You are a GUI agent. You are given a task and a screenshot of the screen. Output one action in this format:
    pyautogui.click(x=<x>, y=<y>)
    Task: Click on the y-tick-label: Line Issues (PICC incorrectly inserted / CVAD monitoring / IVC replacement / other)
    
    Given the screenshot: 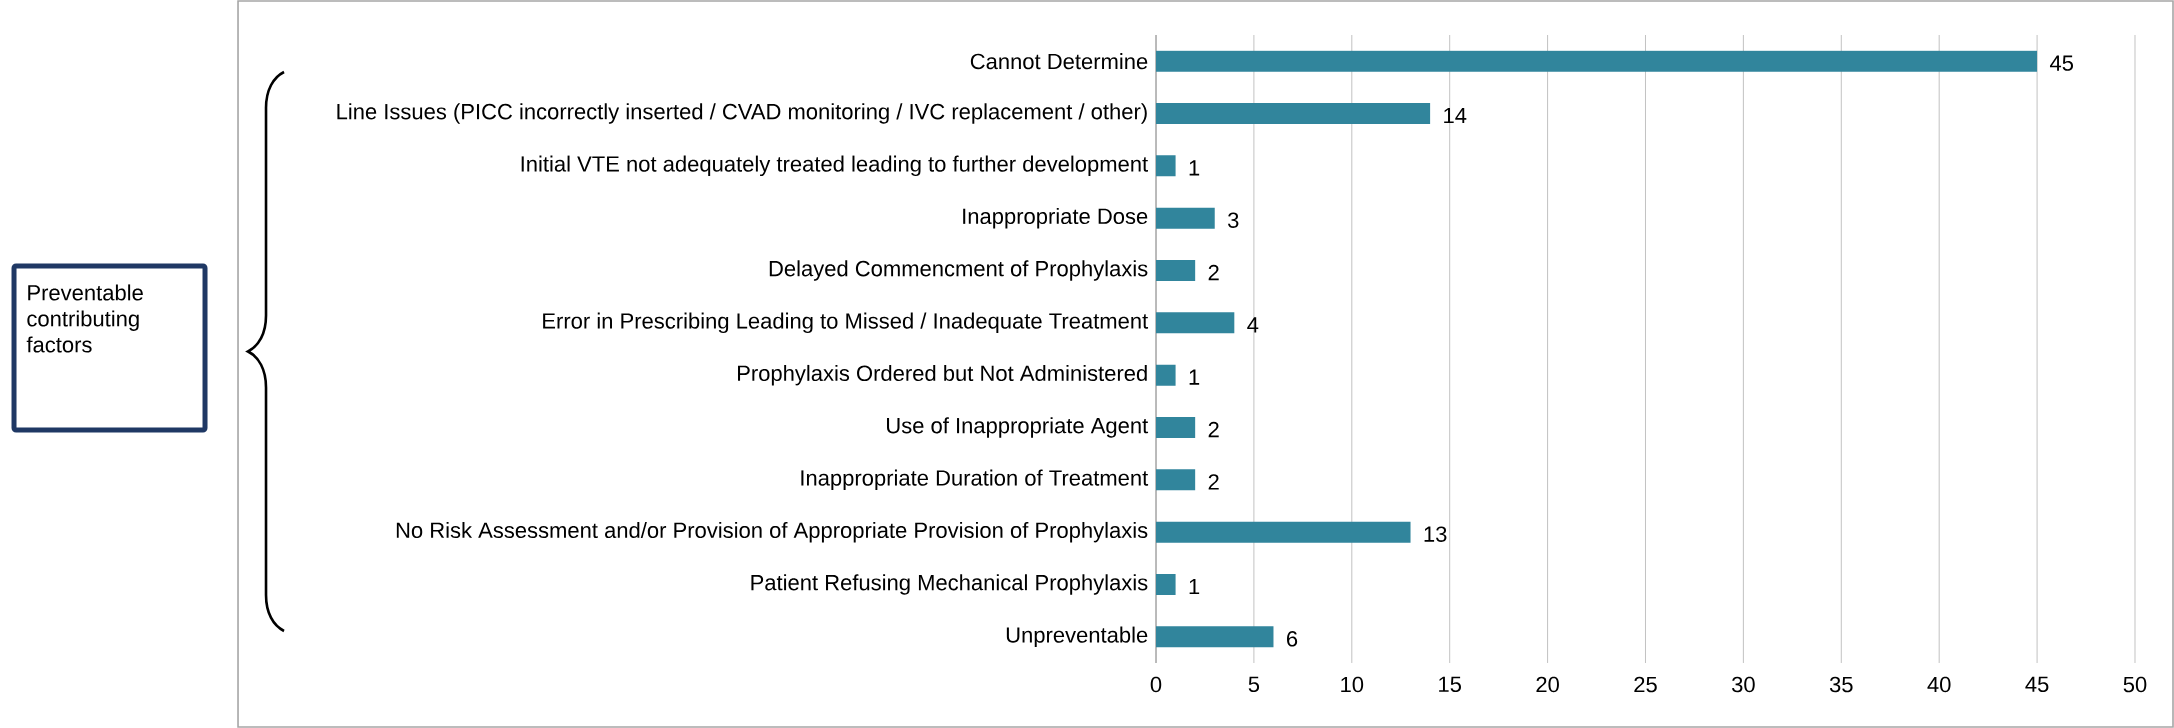 What is the action you would take?
    pyautogui.click(x=742, y=113)
    